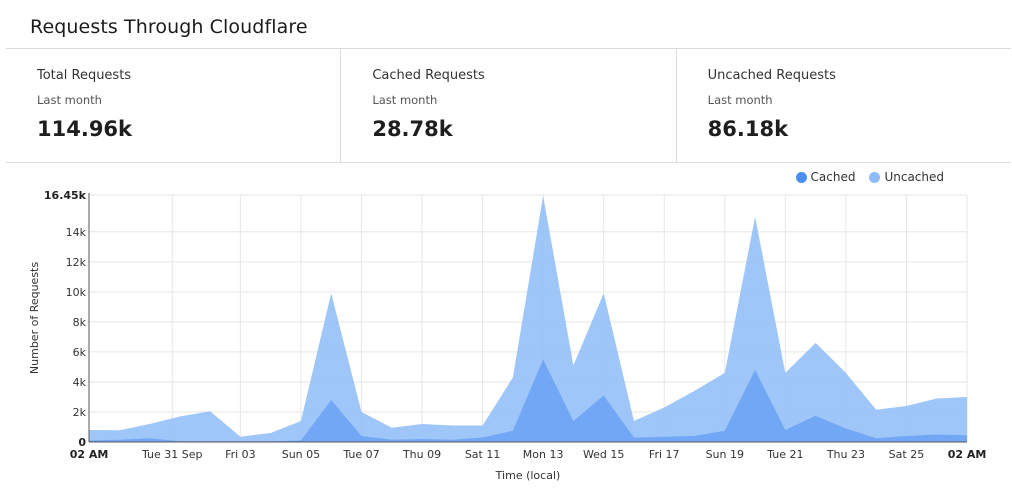 The height and width of the screenshot is (498, 1012). I want to click on y-tick-label: 2k, so click(80, 412).